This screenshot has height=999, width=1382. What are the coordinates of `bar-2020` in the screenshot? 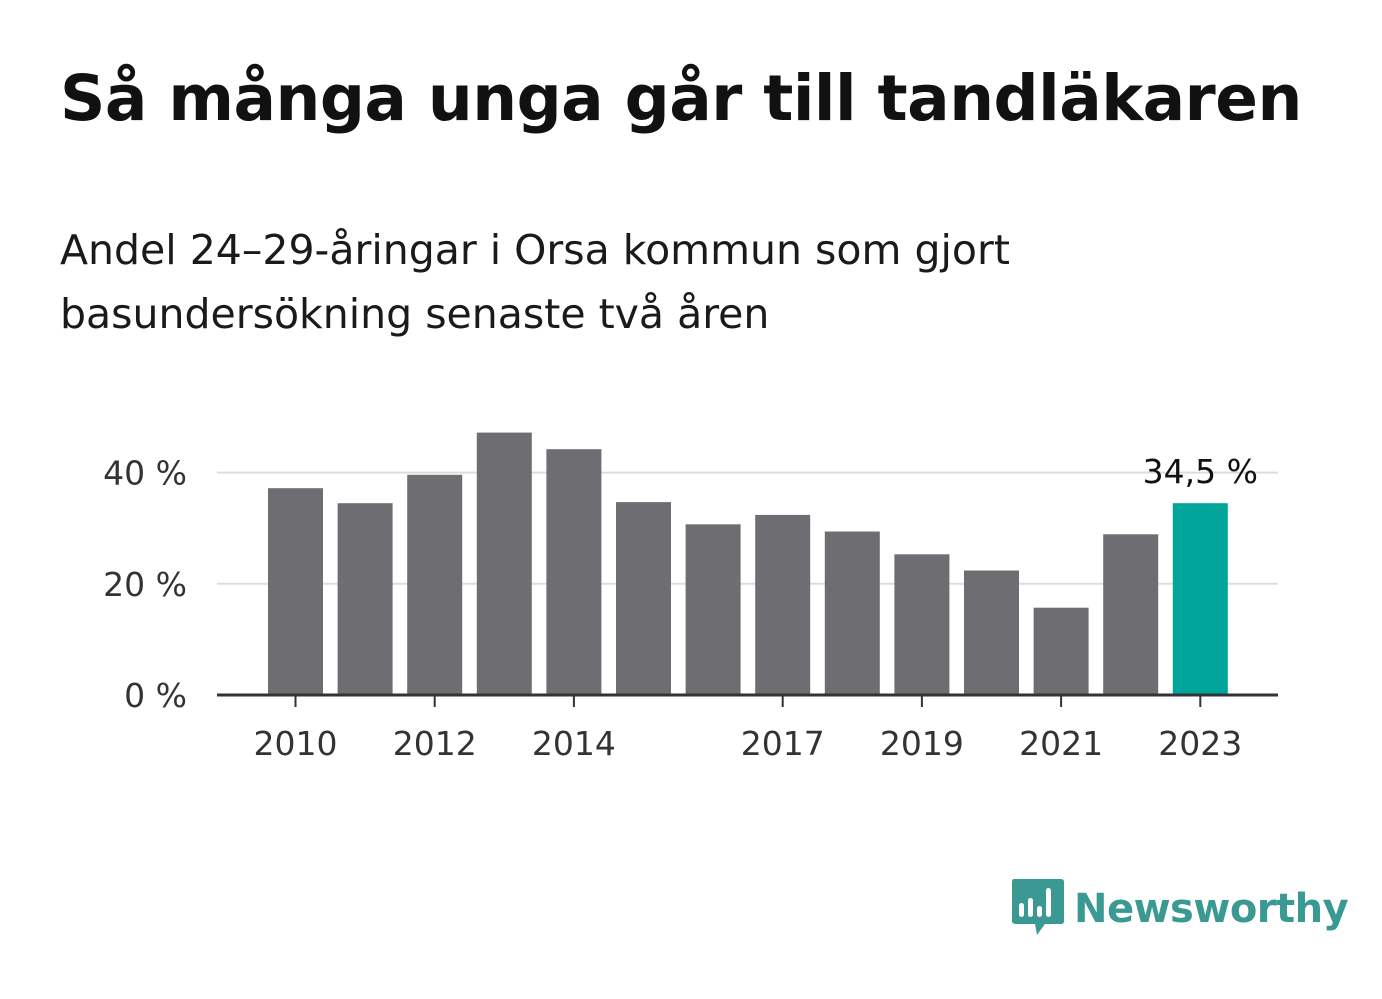 It's located at (991, 632).